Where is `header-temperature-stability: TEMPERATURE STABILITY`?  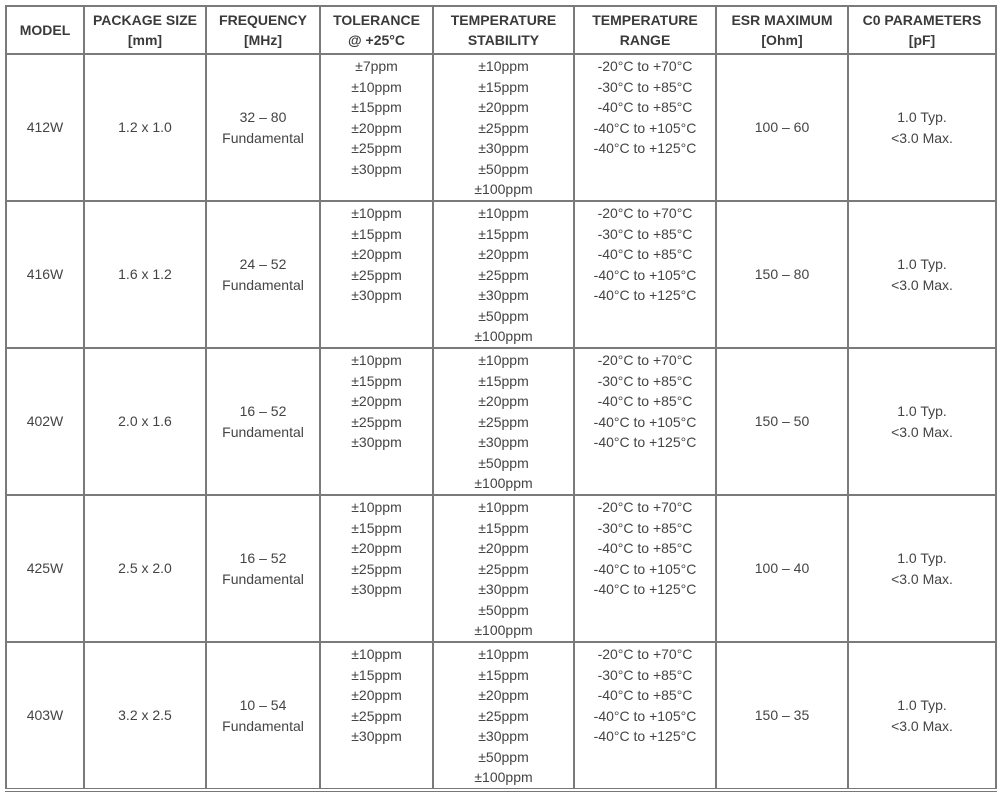
header-temperature-stability: TEMPERATURE STABILITY is located at coordinates (503, 30).